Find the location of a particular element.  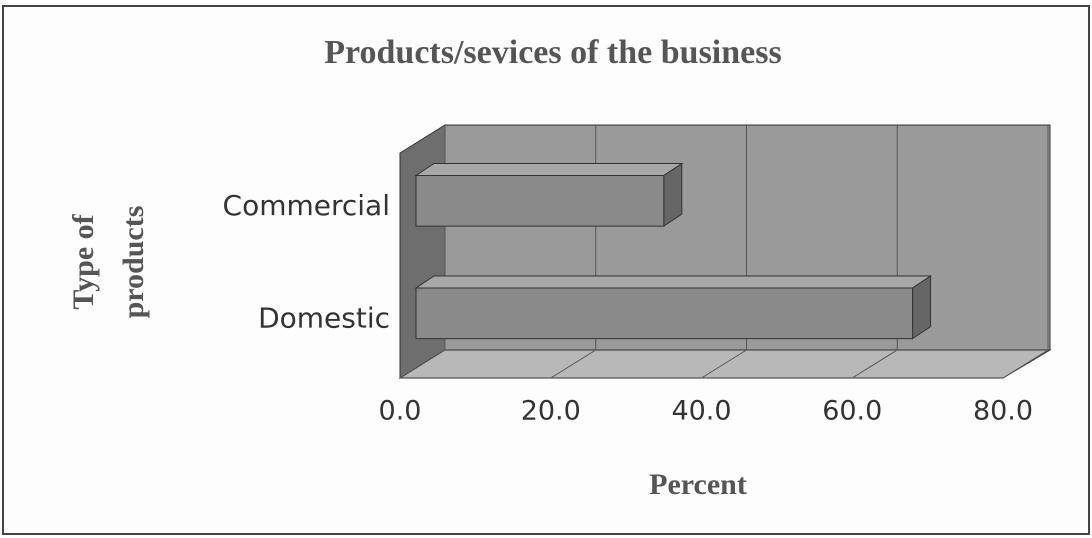

x-tick-label: 40.0 is located at coordinates (701, 411).